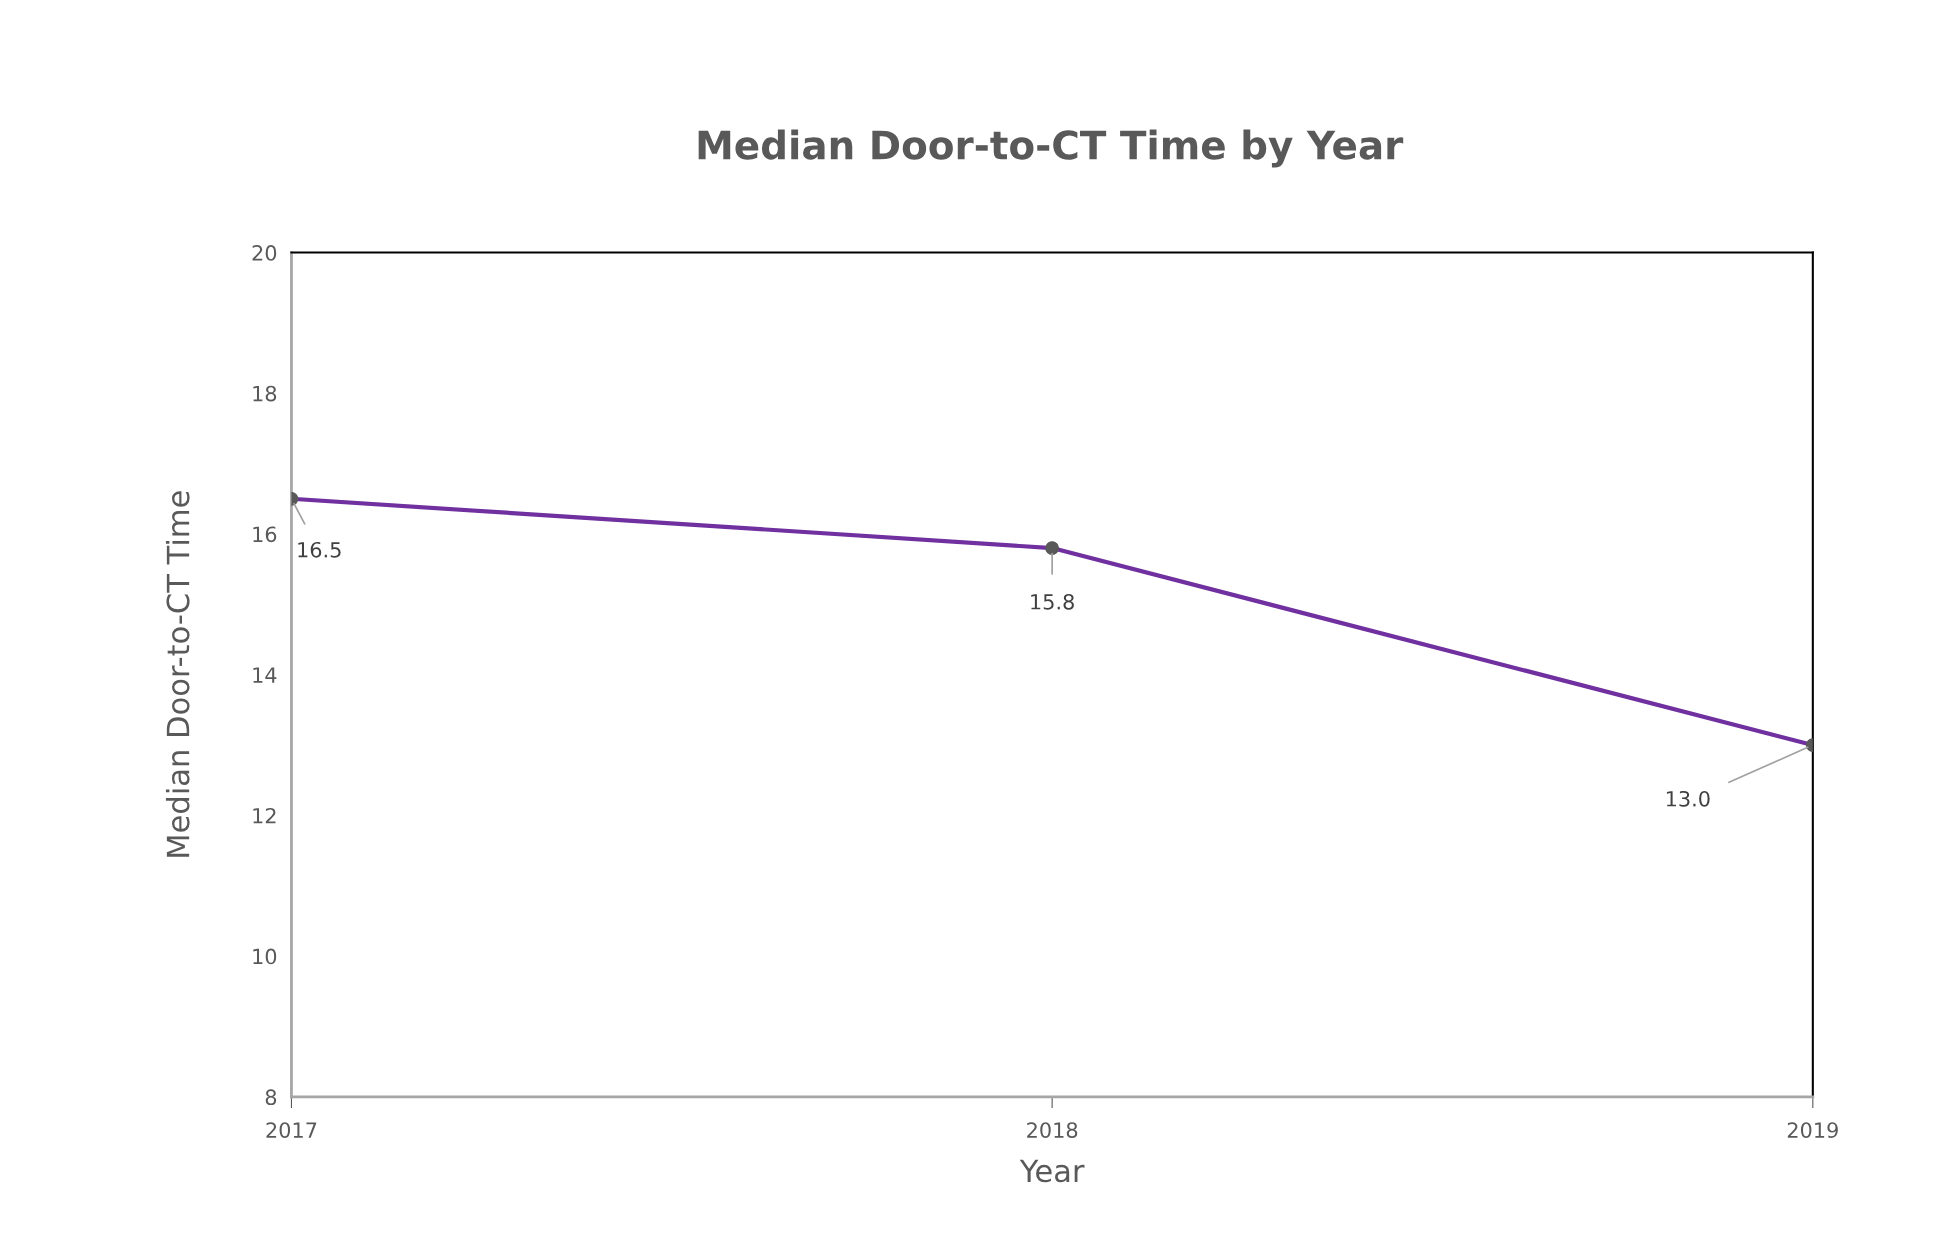 This screenshot has width=1943, height=1238. I want to click on y-tick-label: 12, so click(264, 815).